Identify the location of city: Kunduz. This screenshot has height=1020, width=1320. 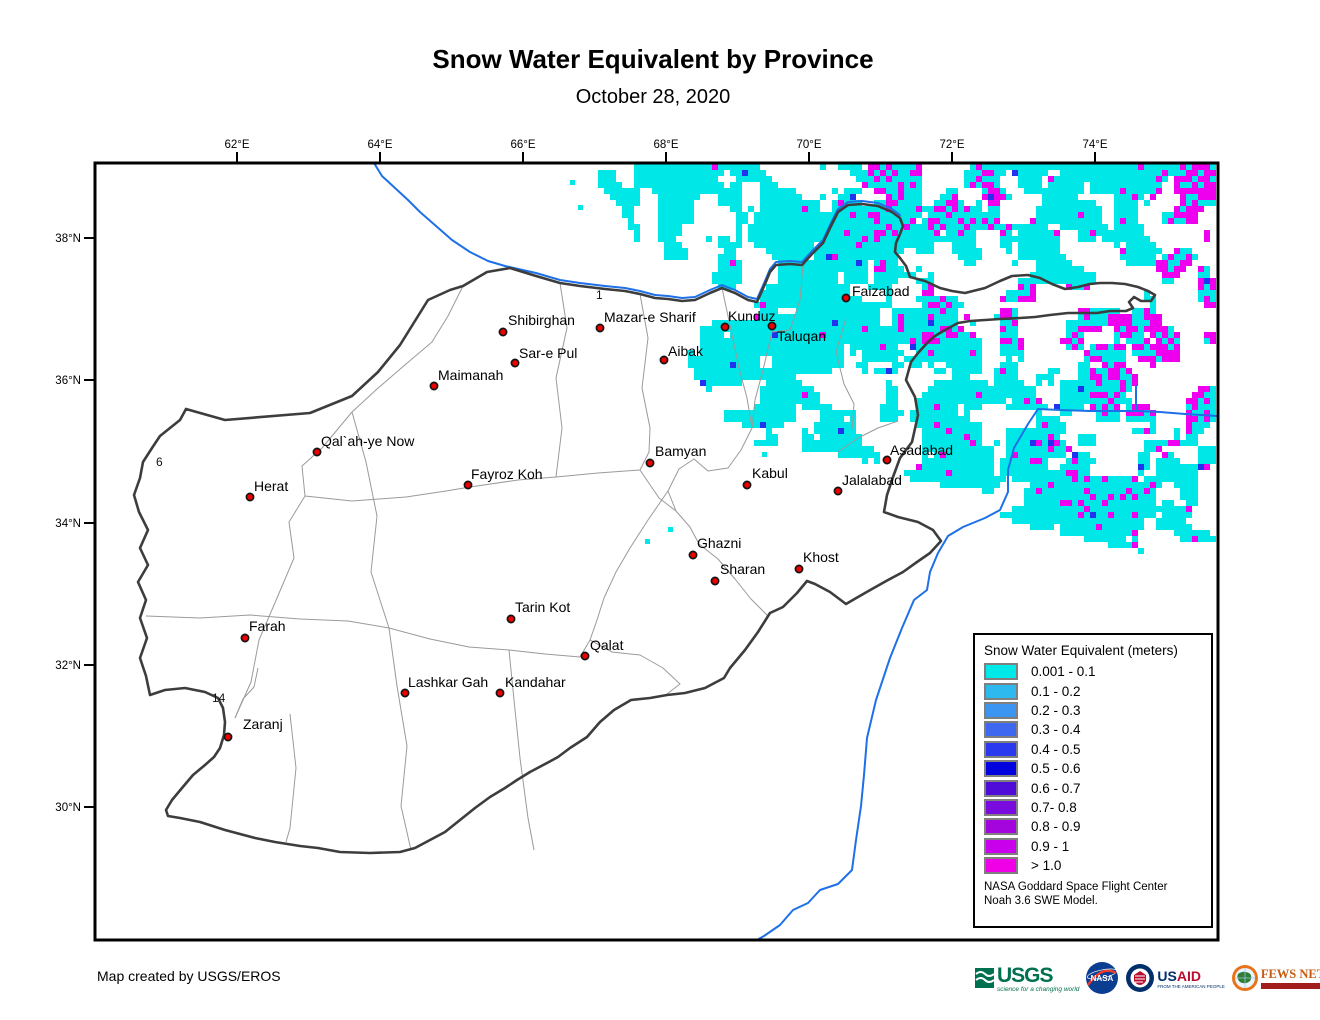
(747, 320).